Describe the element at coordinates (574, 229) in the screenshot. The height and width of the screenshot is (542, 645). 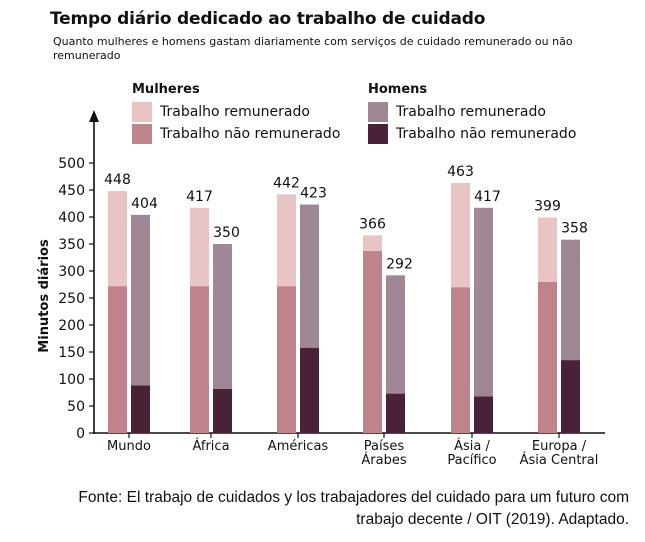
I see `data-label-men: 358` at that location.